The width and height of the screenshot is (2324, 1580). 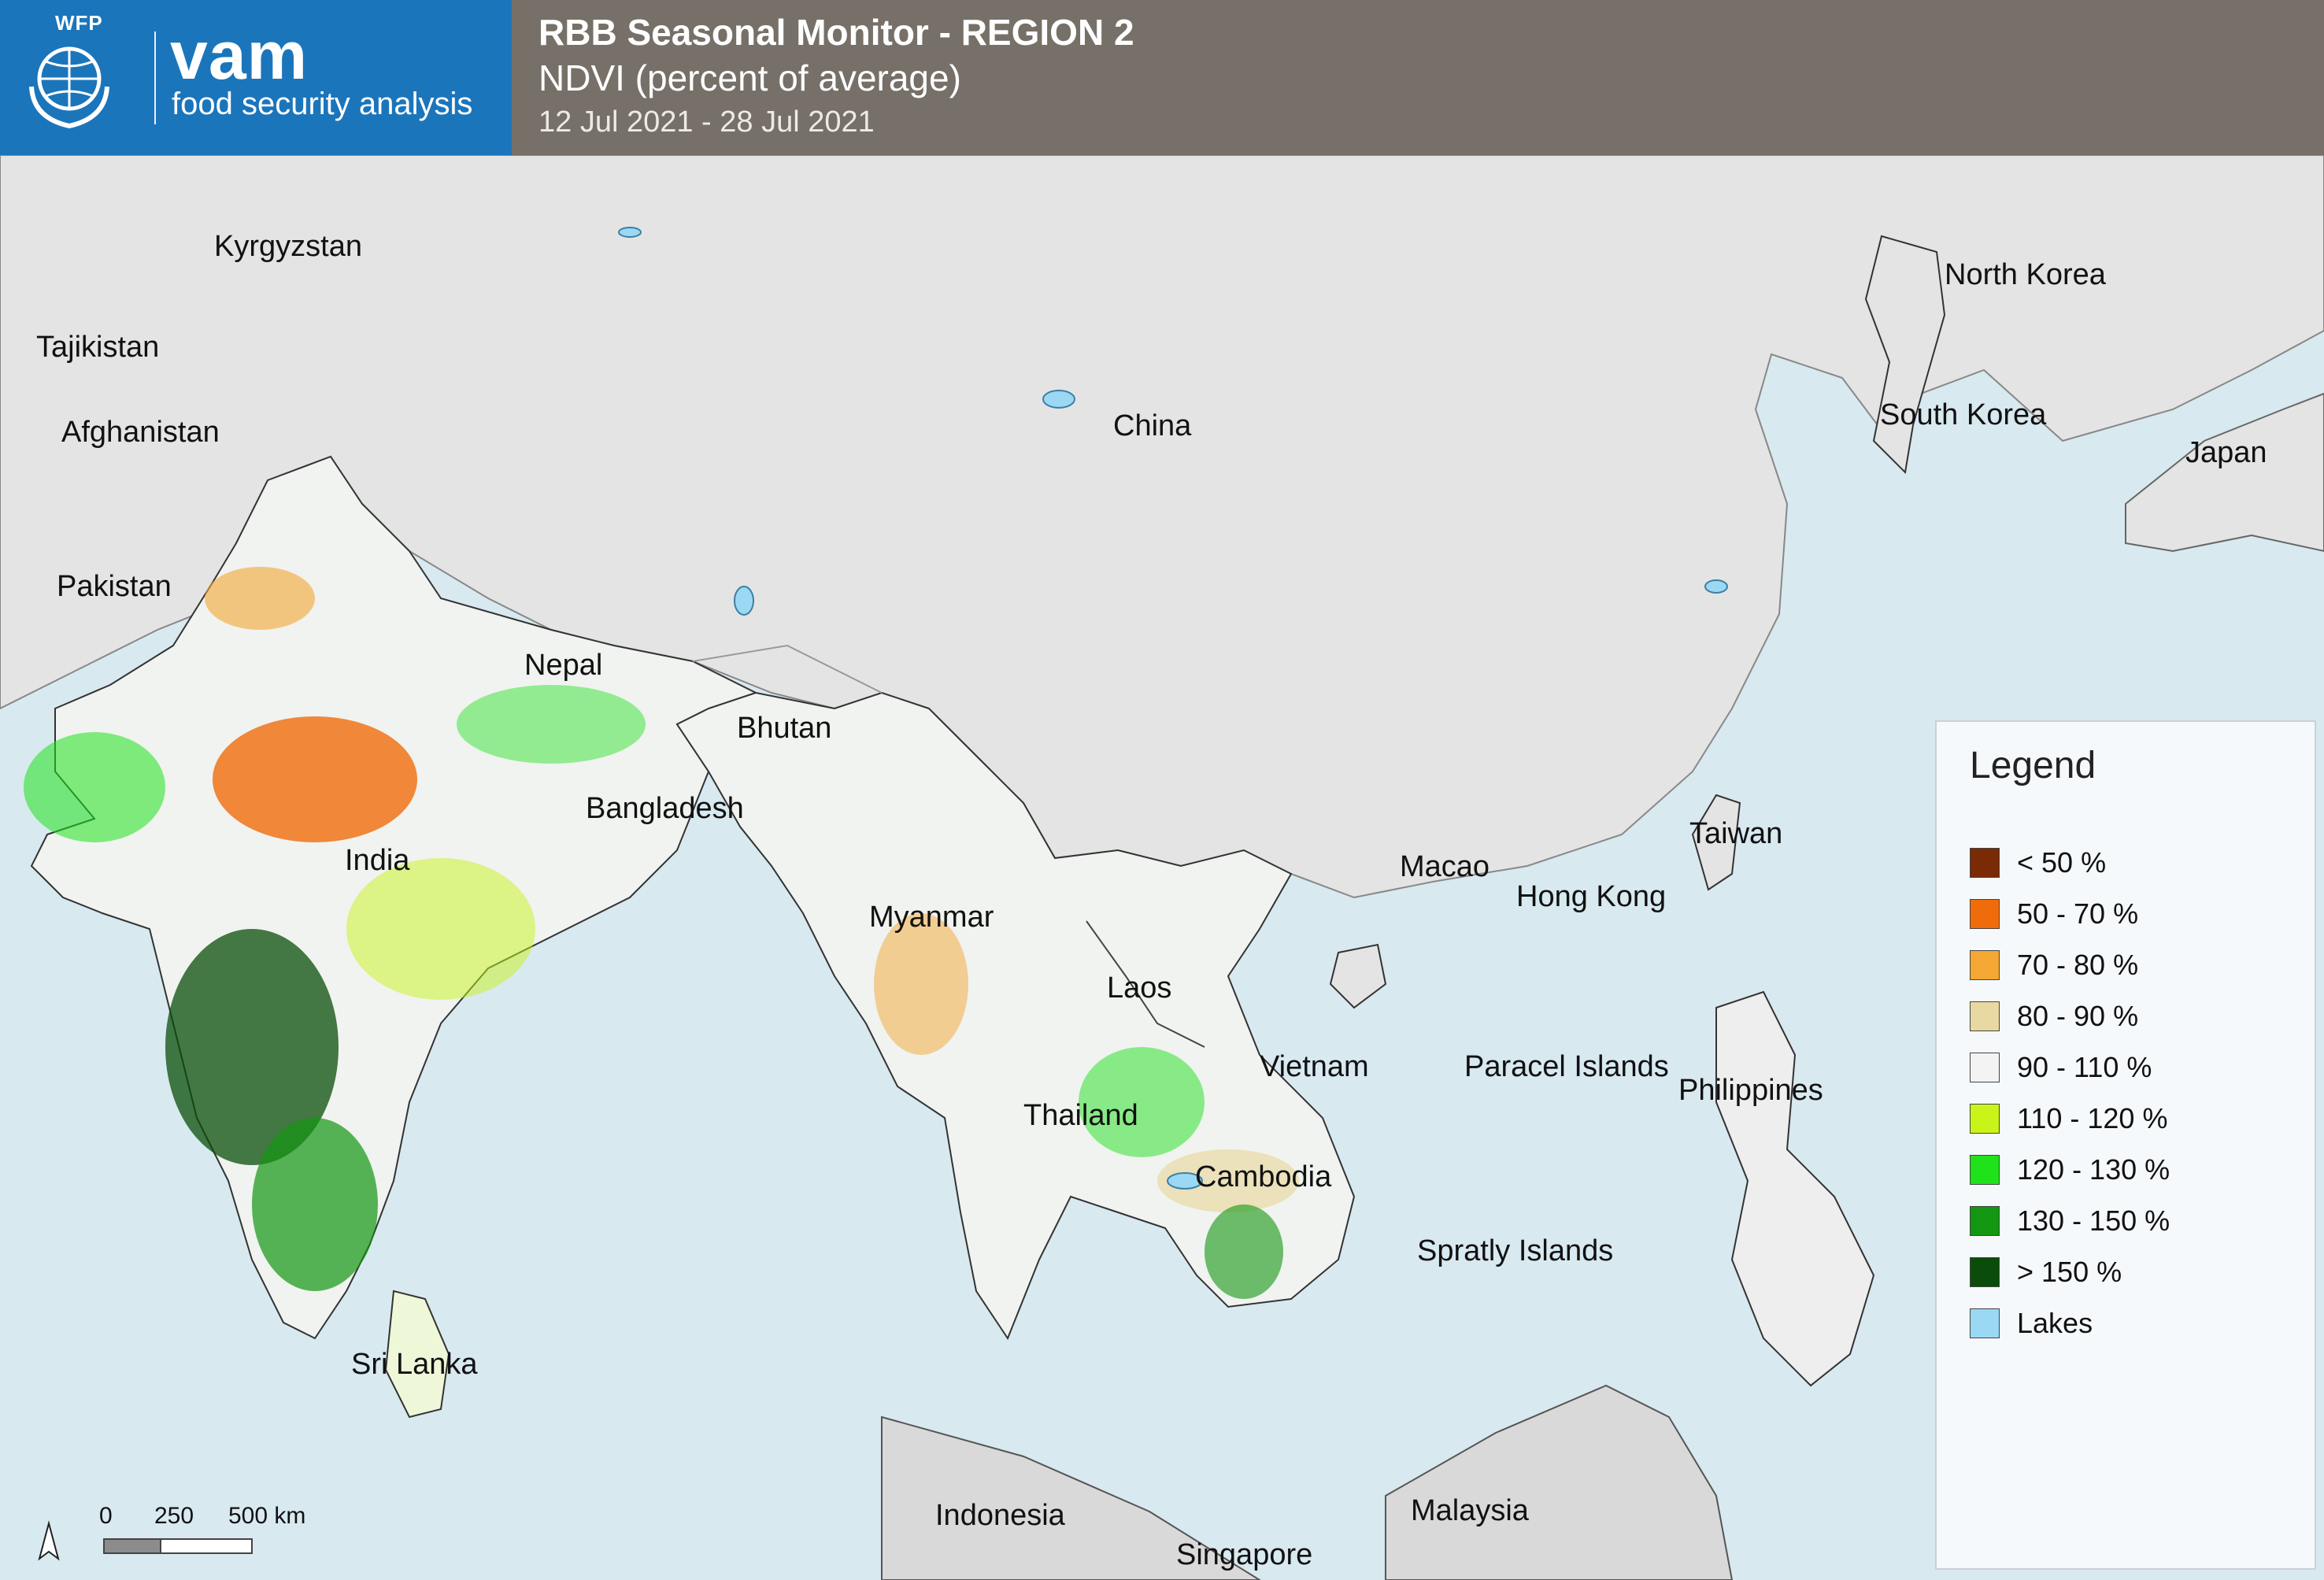 What do you see at coordinates (2092, 1118) in the screenshot?
I see `legend-label: 110 - 120 %` at bounding box center [2092, 1118].